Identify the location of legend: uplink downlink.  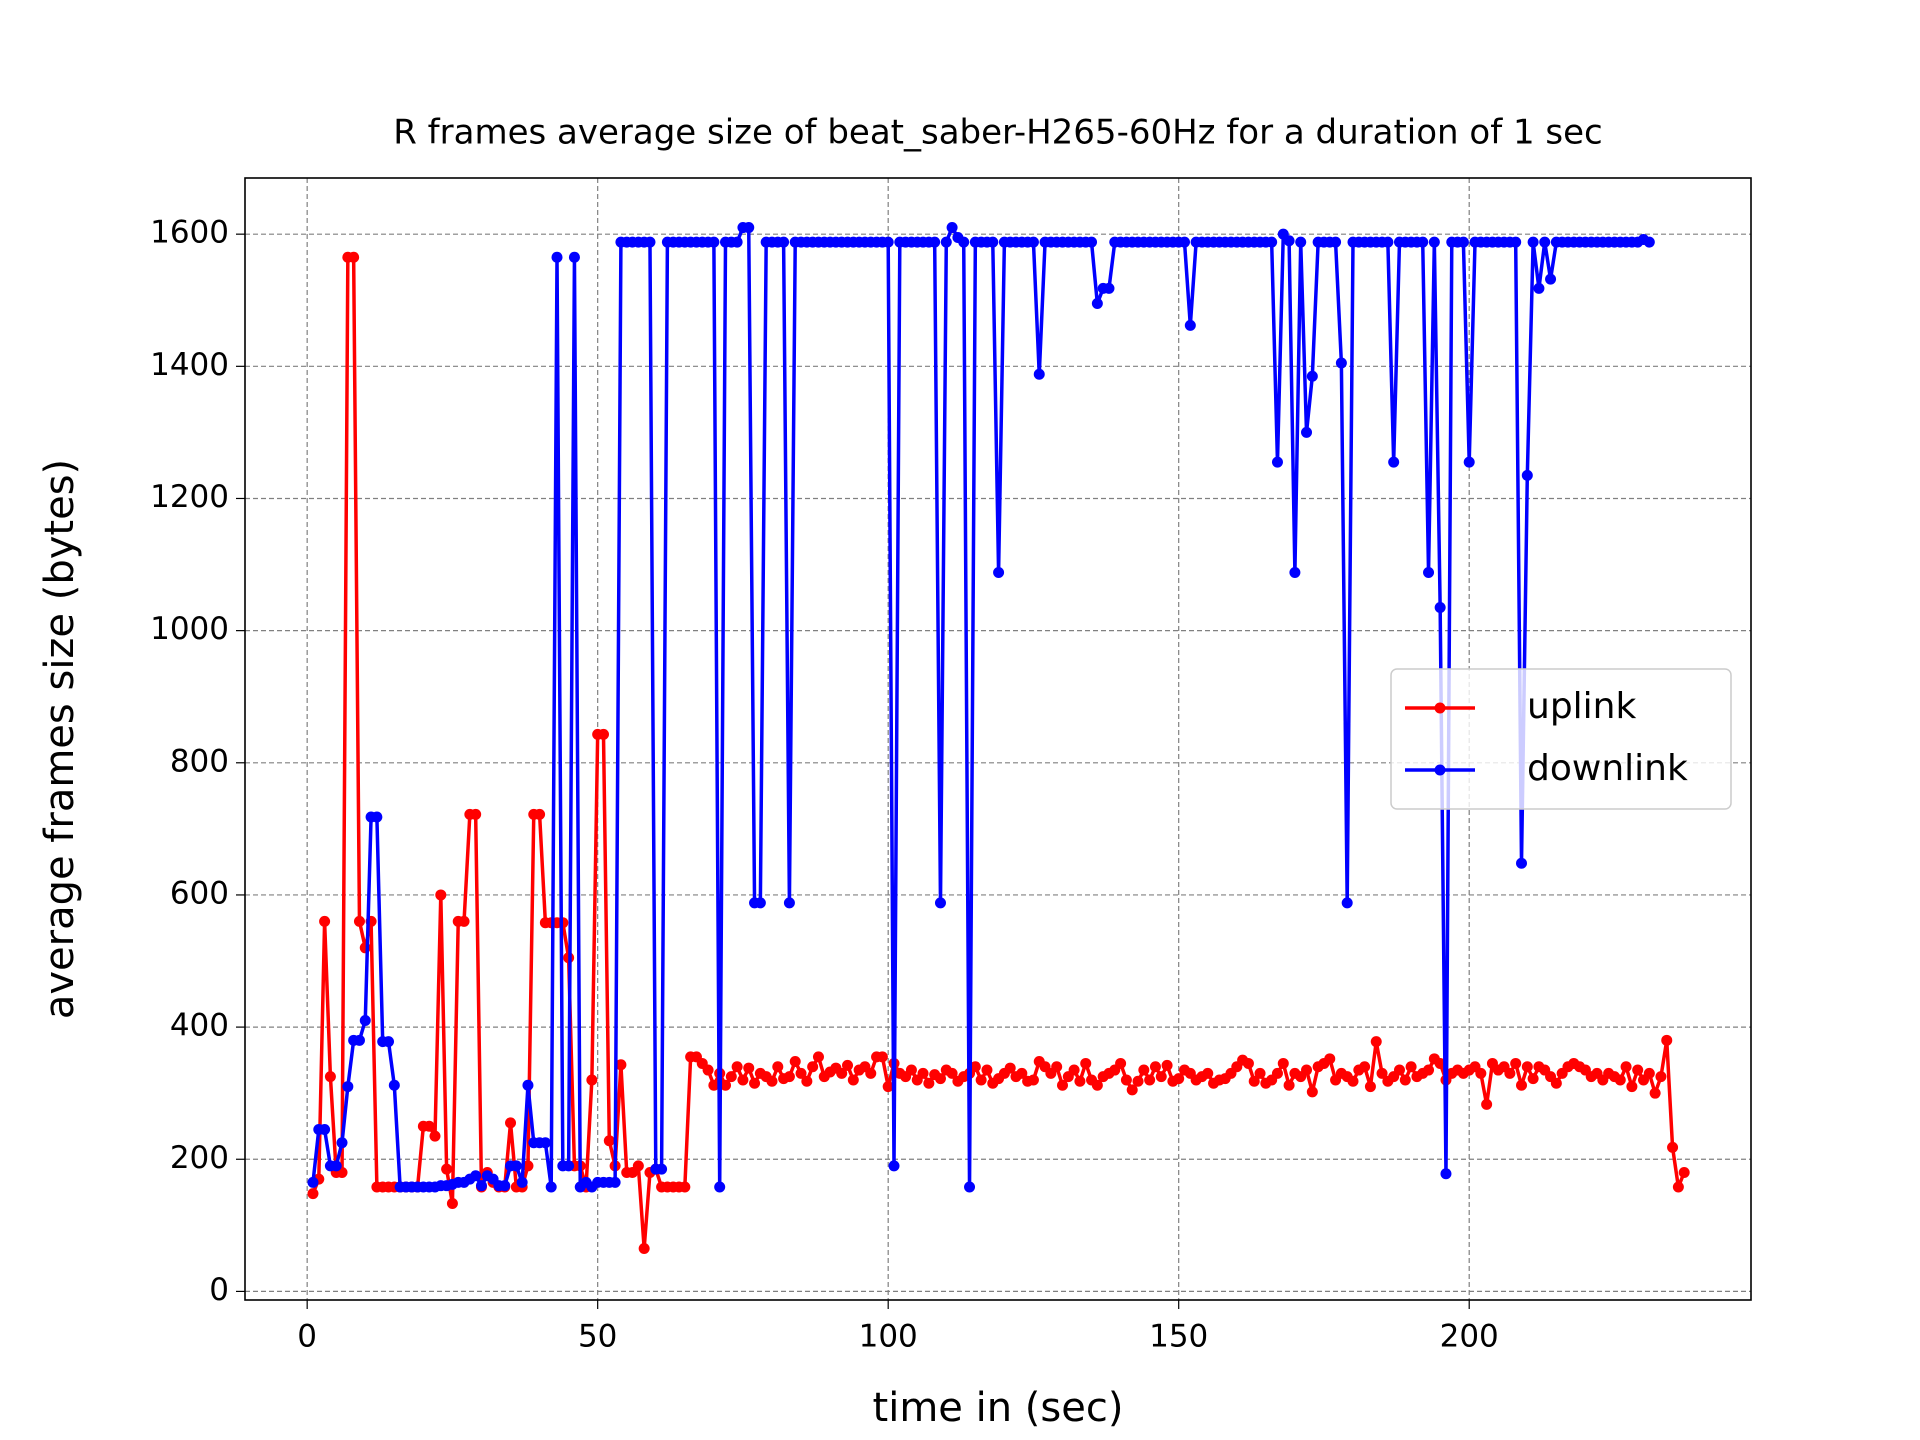
(1561, 739).